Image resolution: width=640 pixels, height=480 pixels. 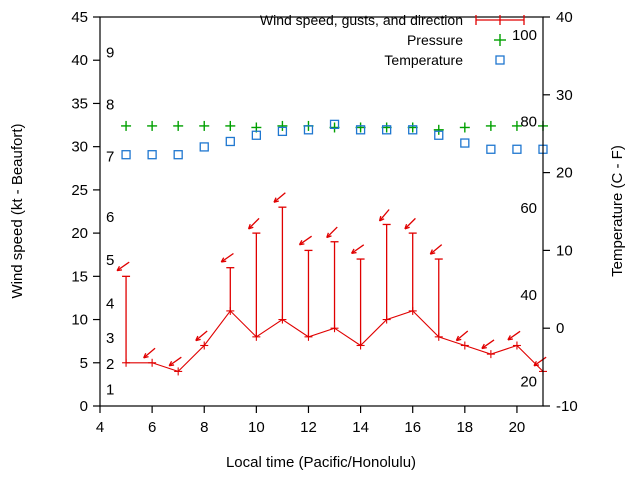 What do you see at coordinates (79, 320) in the screenshot?
I see `y-tick-label: 10` at bounding box center [79, 320].